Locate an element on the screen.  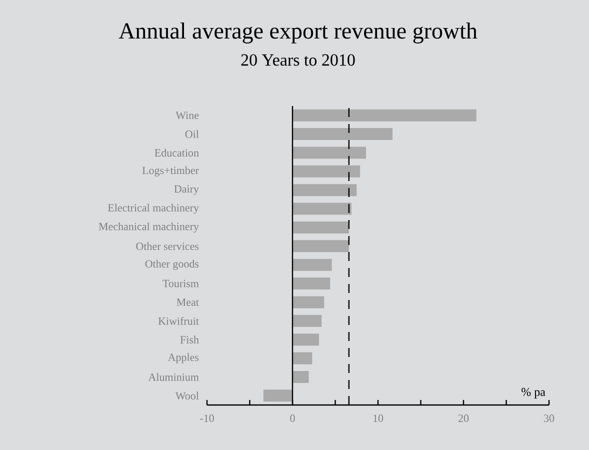
x-tick-label: 20 is located at coordinates (463, 418).